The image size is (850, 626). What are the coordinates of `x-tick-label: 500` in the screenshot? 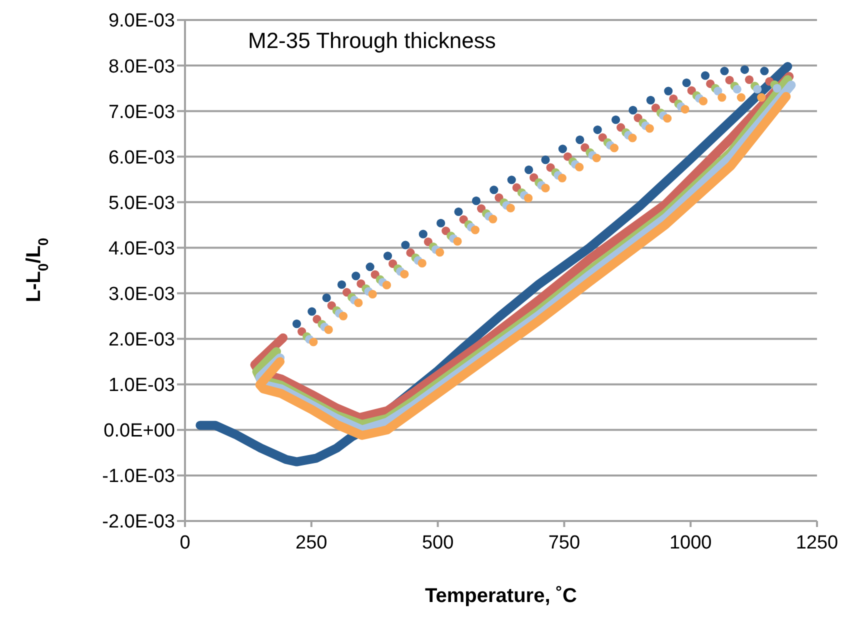 It's located at (438, 543).